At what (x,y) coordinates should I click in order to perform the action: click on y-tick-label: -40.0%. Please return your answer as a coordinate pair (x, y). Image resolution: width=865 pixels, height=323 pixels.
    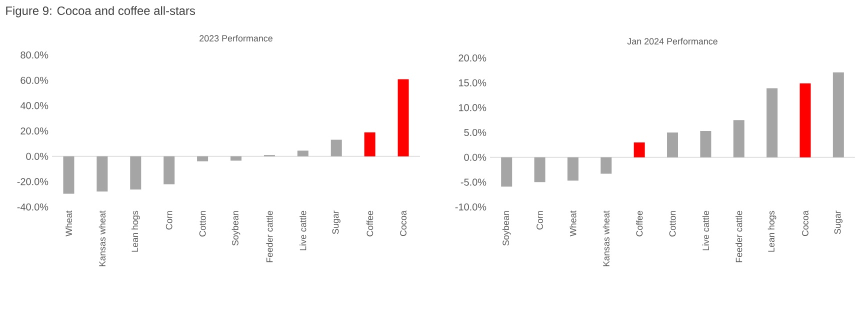
    Looking at the image, I should click on (32, 207).